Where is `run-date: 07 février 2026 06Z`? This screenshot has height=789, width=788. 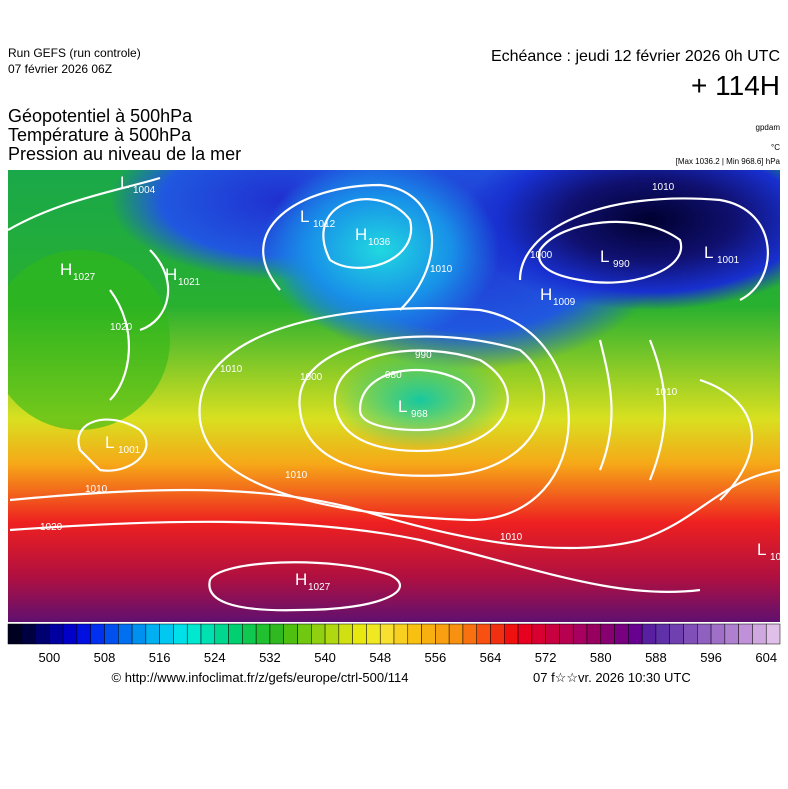 run-date: 07 février 2026 06Z is located at coordinates (60, 69).